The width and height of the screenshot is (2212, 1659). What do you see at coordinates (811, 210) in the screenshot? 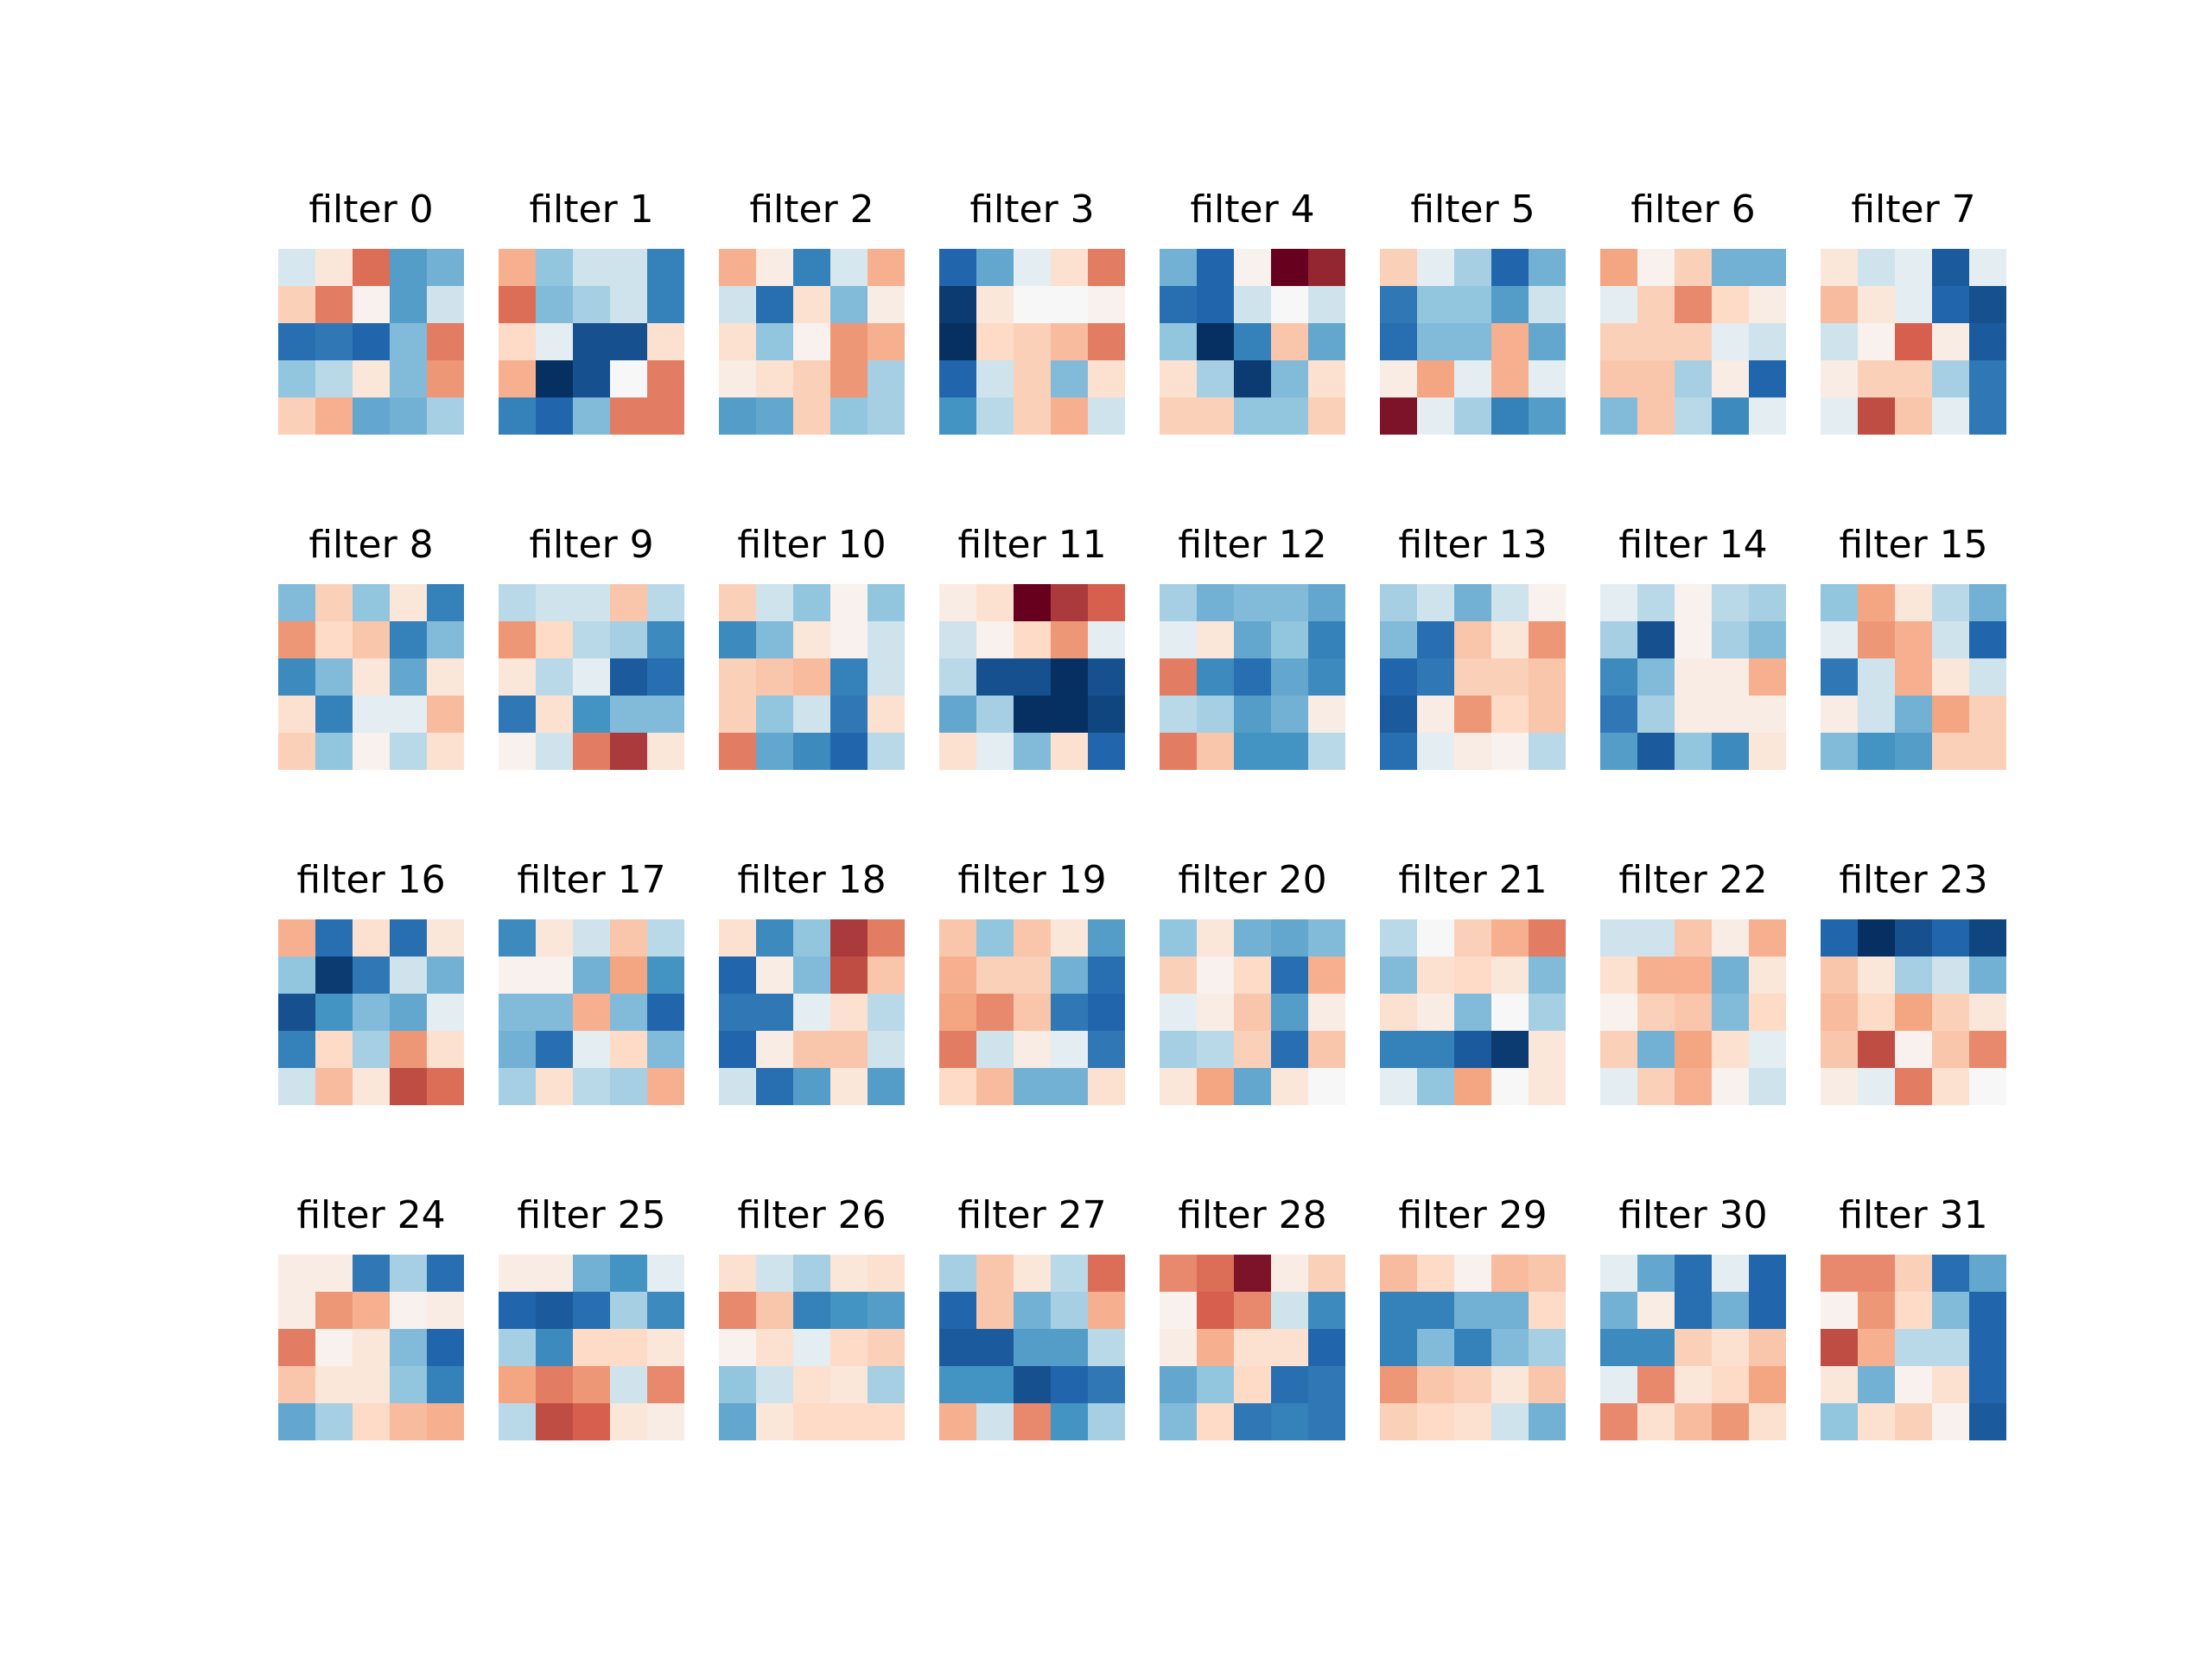
I see `filter-title-2: filter 2` at bounding box center [811, 210].